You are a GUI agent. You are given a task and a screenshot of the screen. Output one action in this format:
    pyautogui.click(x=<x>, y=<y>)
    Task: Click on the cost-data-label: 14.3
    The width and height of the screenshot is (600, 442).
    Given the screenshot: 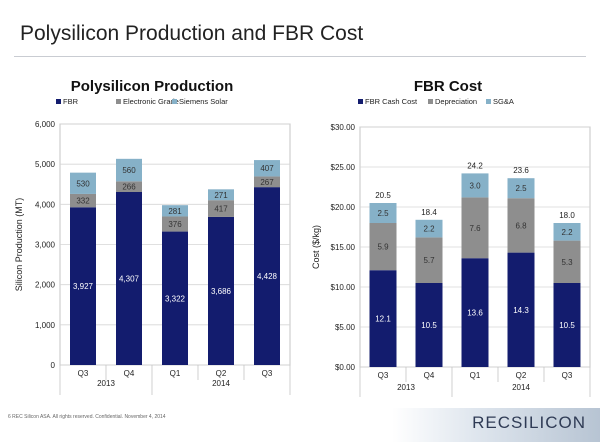 What is the action you would take?
    pyautogui.click(x=521, y=310)
    